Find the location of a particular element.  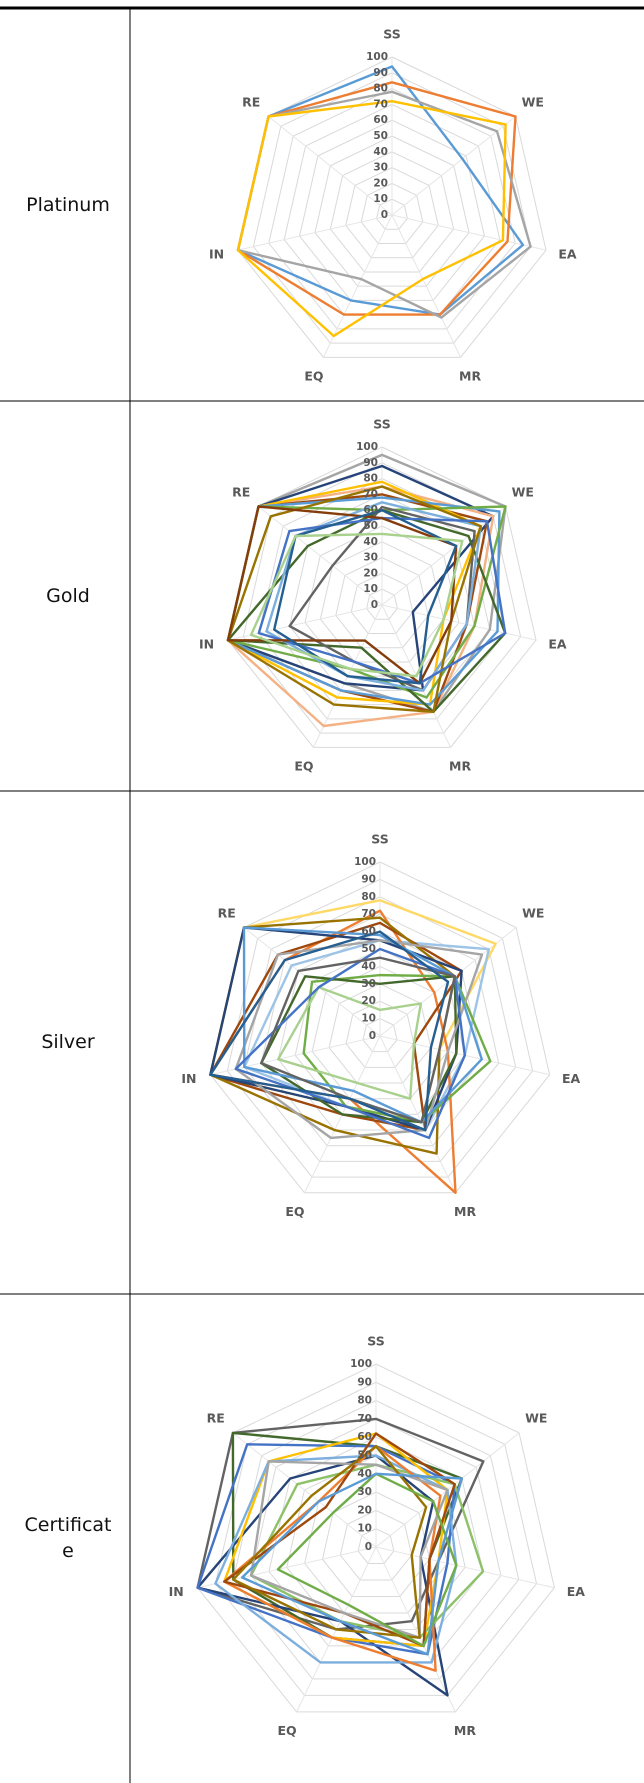

tick-label: 50 is located at coordinates (380, 136).